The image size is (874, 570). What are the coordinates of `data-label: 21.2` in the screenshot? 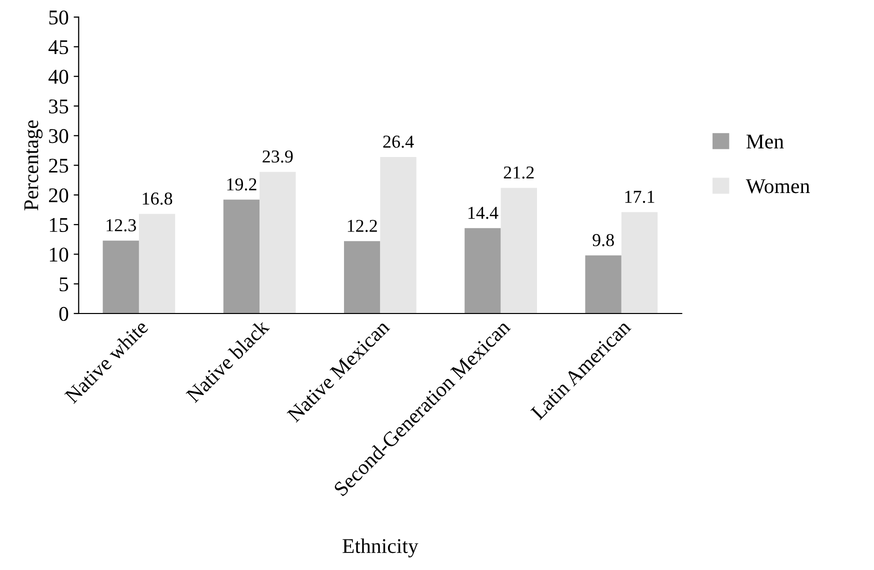 It's located at (519, 172).